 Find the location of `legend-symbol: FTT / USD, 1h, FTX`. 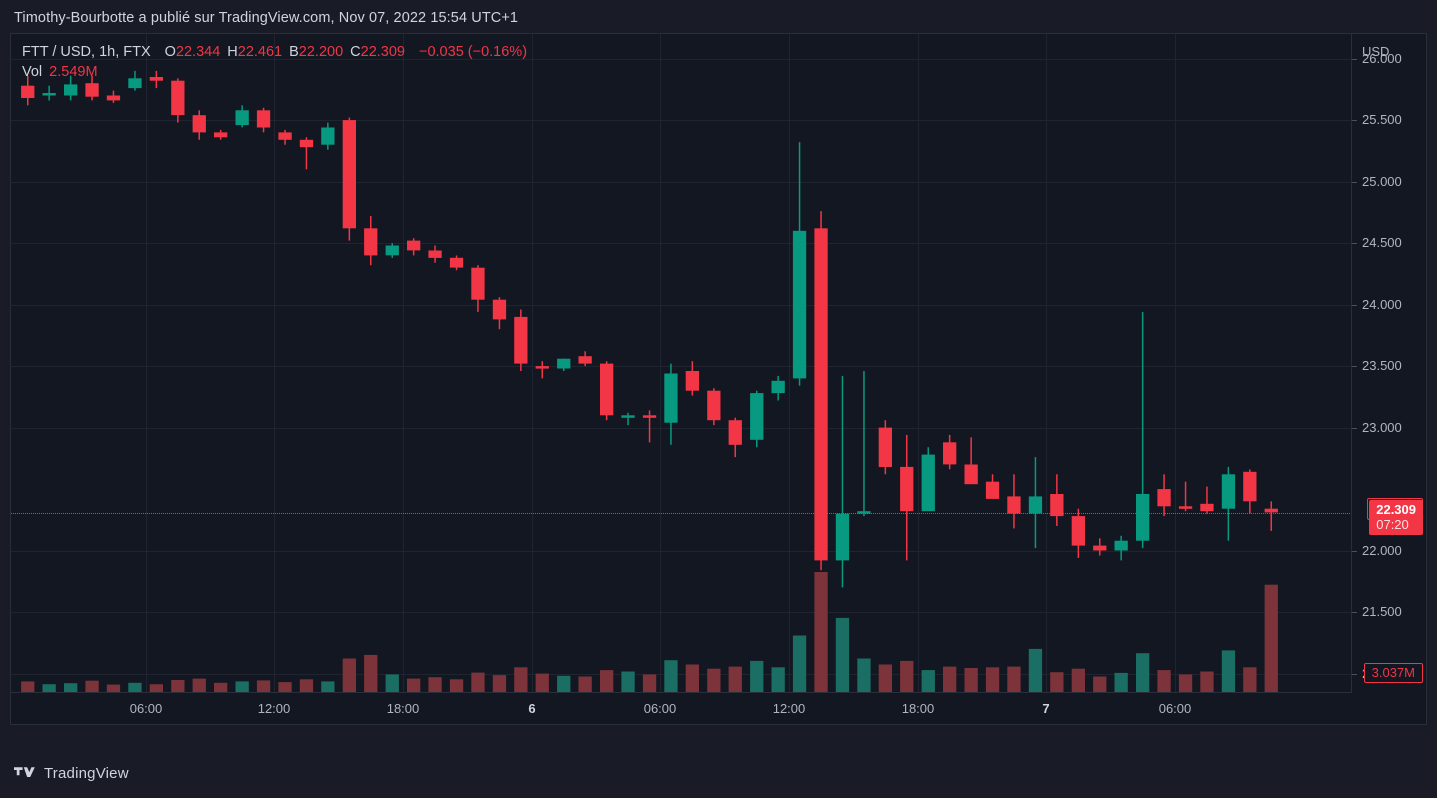

legend-symbol: FTT / USD, 1h, FTX is located at coordinates (86, 52).